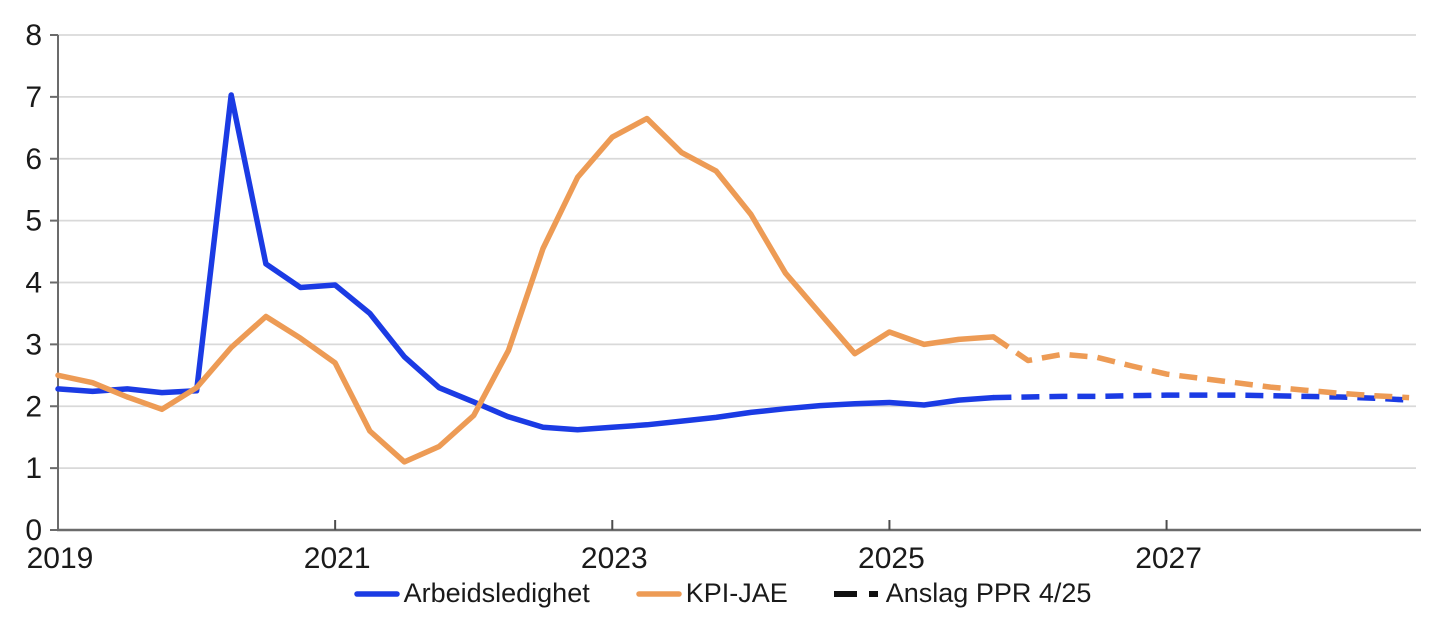  I want to click on legend-label-arbeidsledighet: Arbeidsledighet, so click(496, 593).